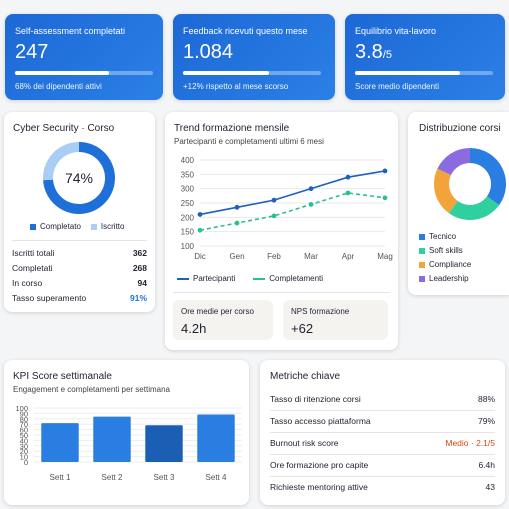  What do you see at coordinates (188, 232) in the screenshot?
I see `y-tick-label: 150` at bounding box center [188, 232].